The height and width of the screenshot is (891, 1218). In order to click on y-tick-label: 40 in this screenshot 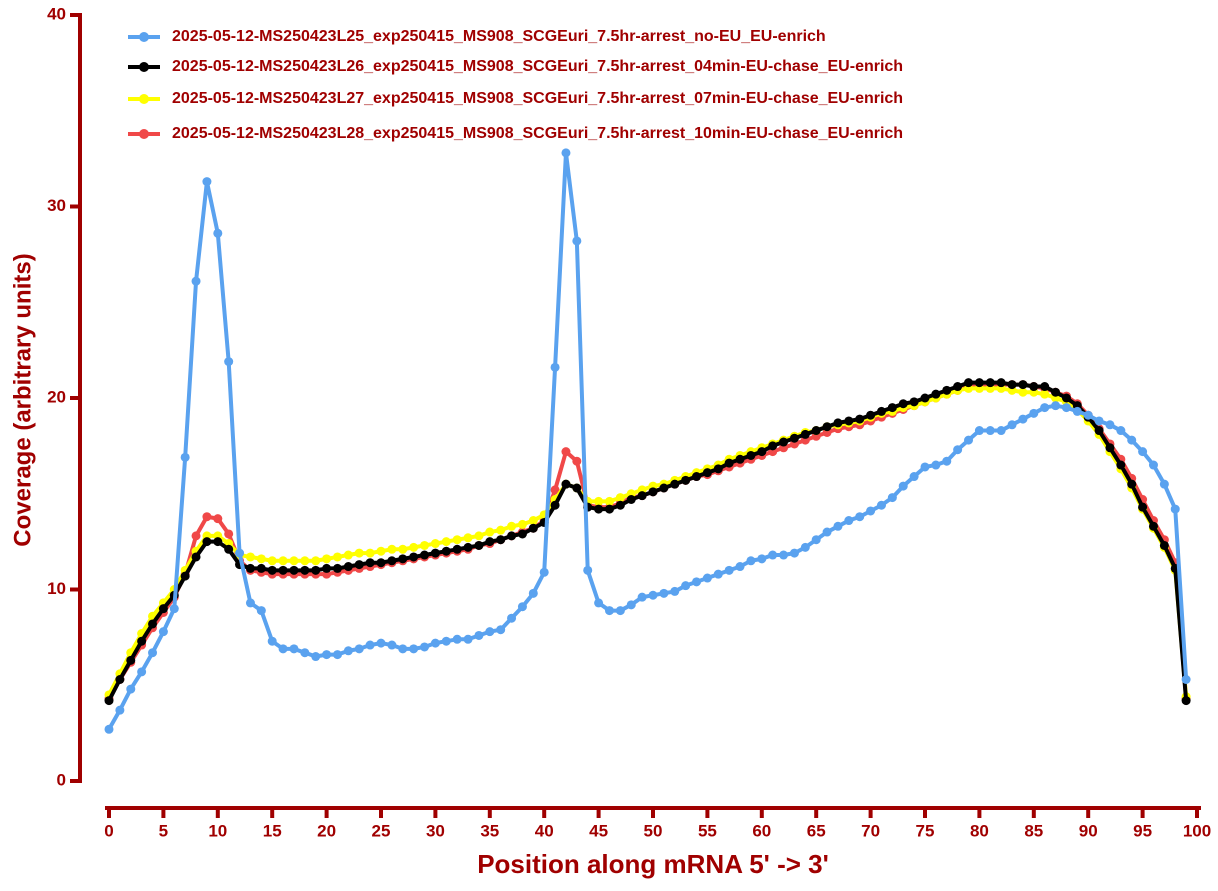, I will do `click(56, 13)`.